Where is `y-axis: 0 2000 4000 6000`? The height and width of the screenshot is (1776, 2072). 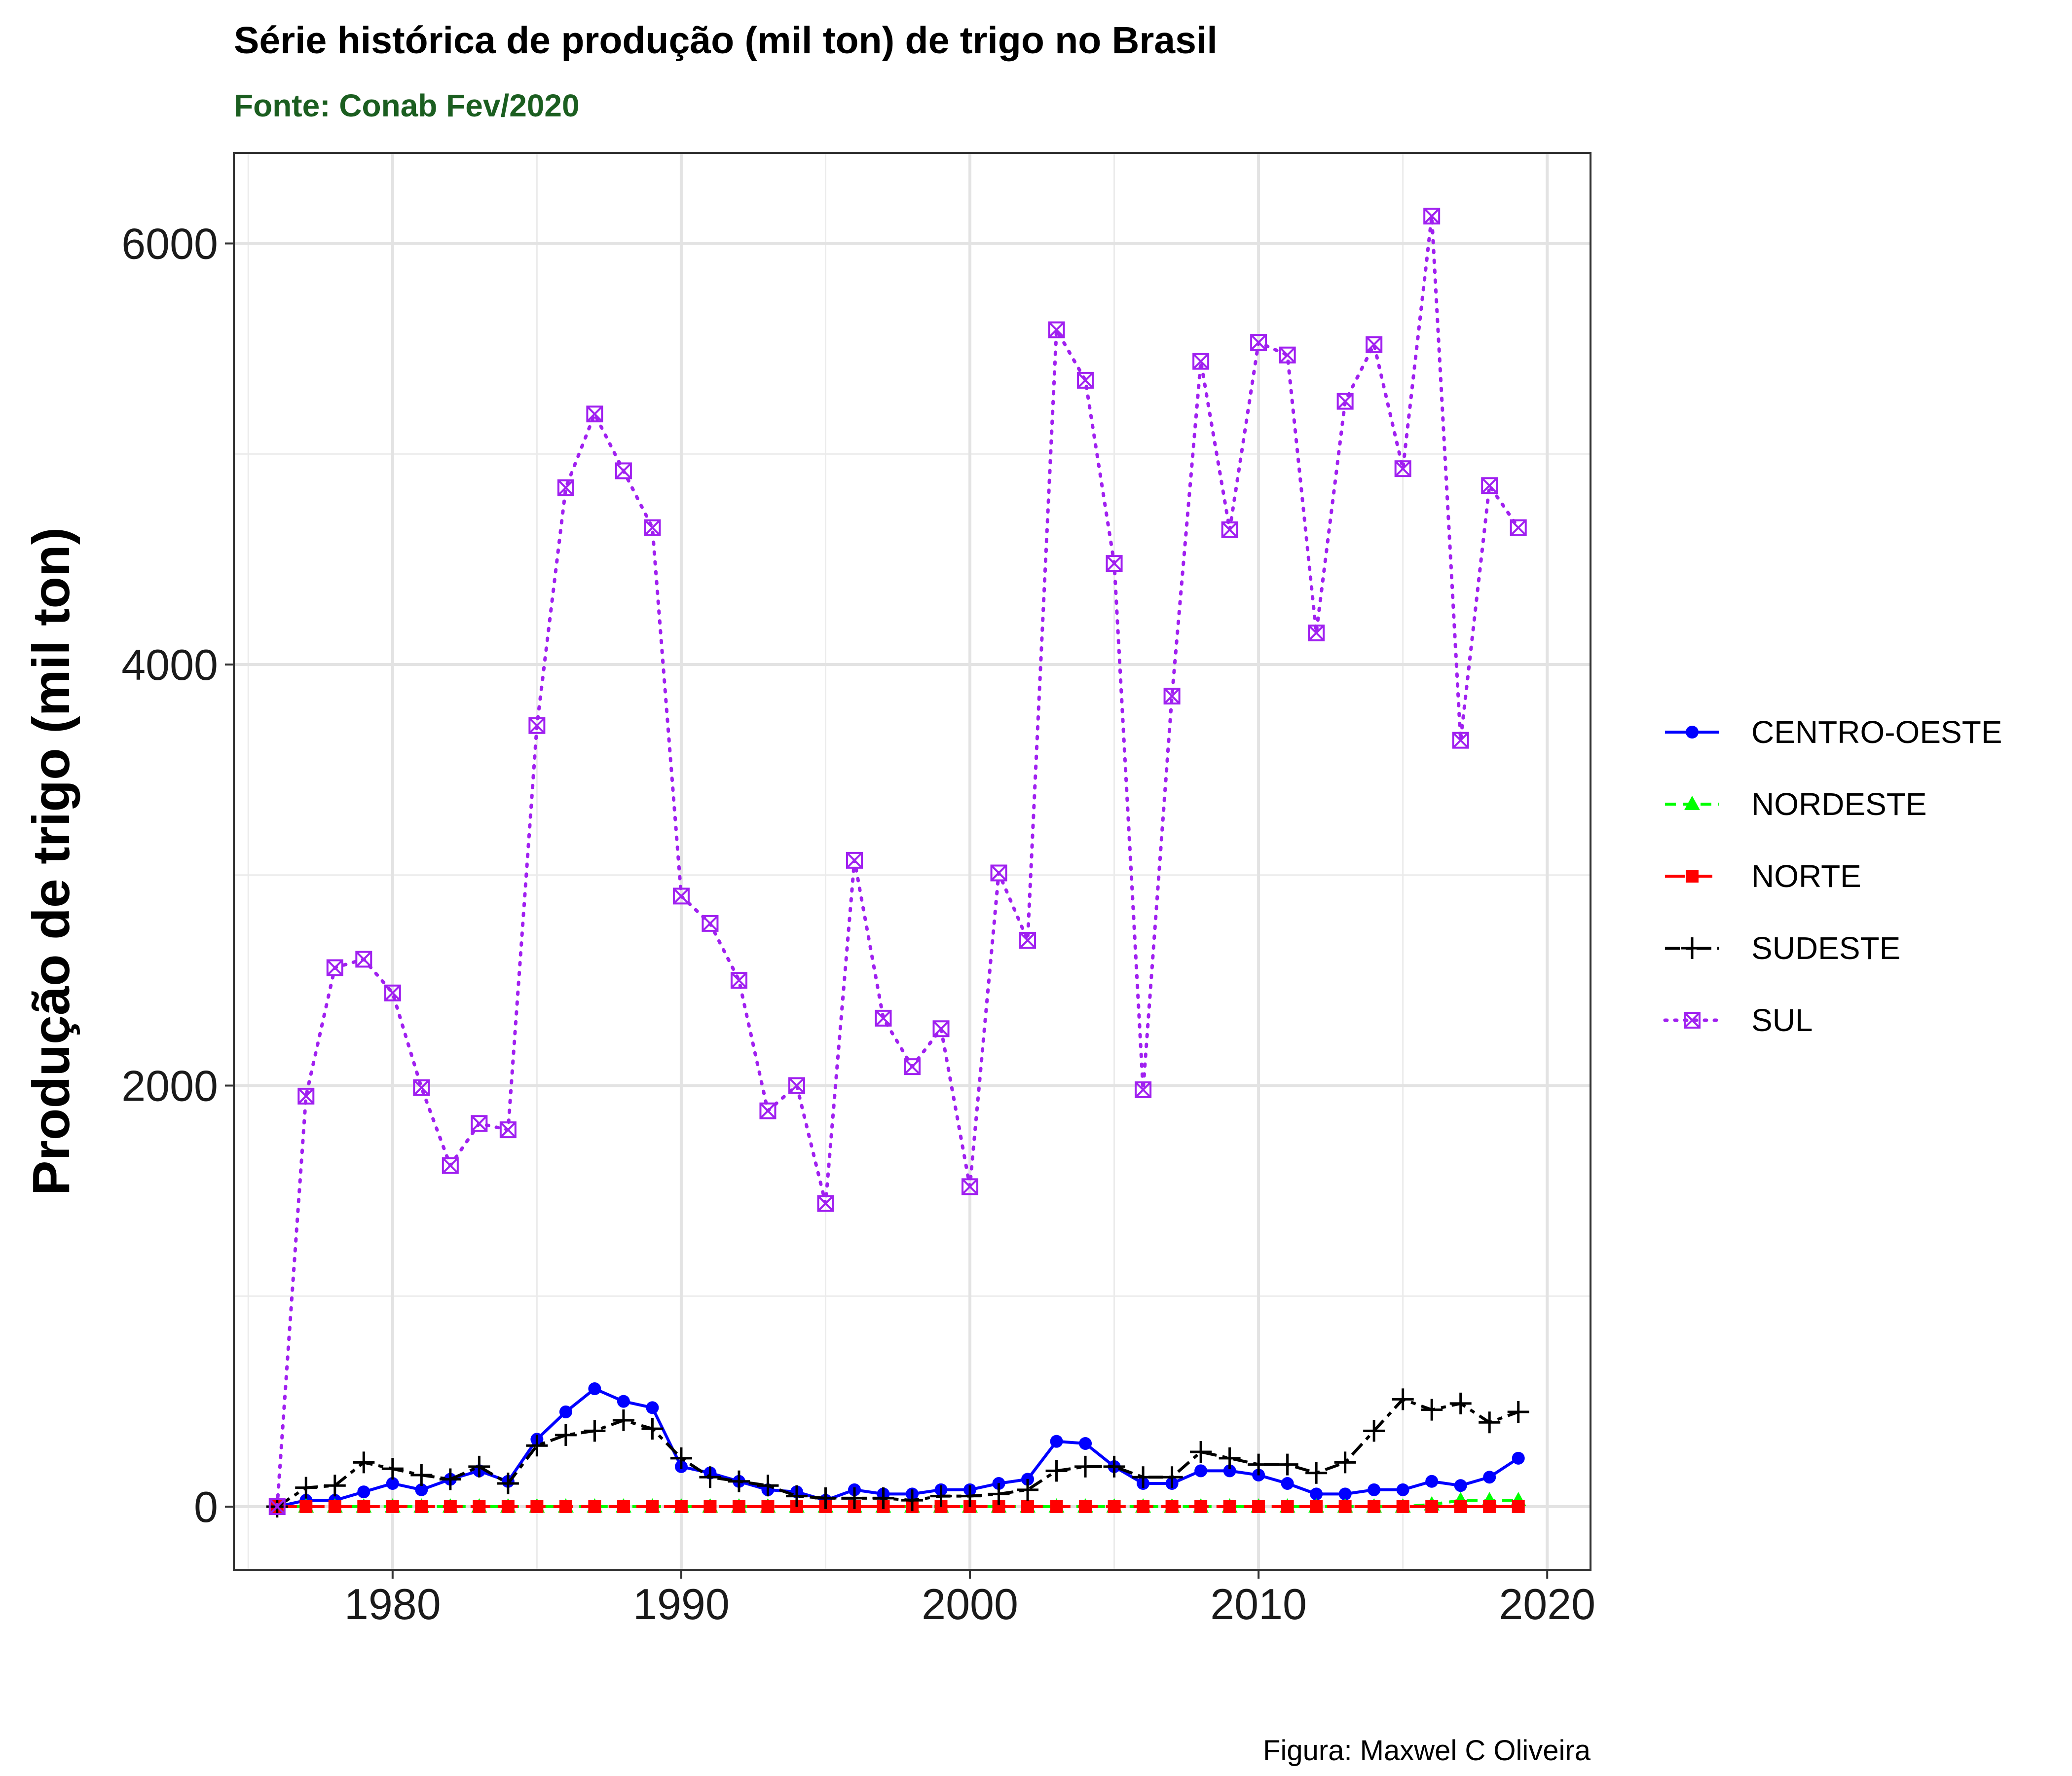 y-axis: 0 2000 4000 6000 is located at coordinates (178, 876).